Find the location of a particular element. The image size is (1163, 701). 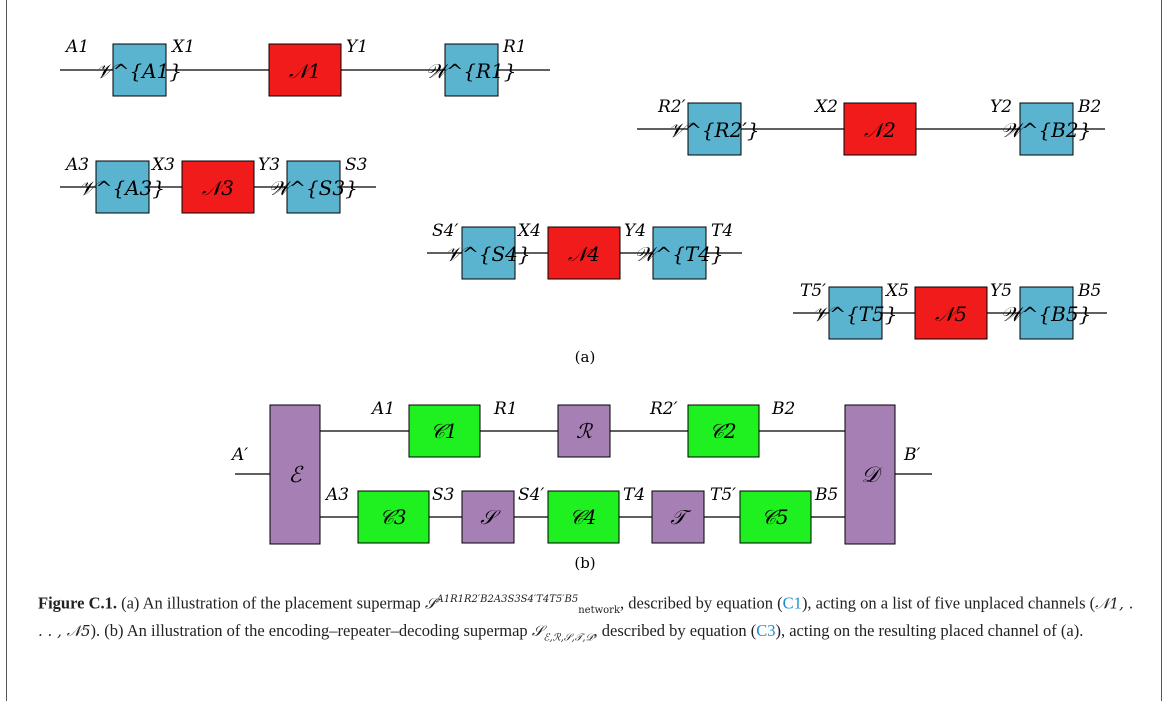

wire-label-b2: B2 is located at coordinates (1089, 107).